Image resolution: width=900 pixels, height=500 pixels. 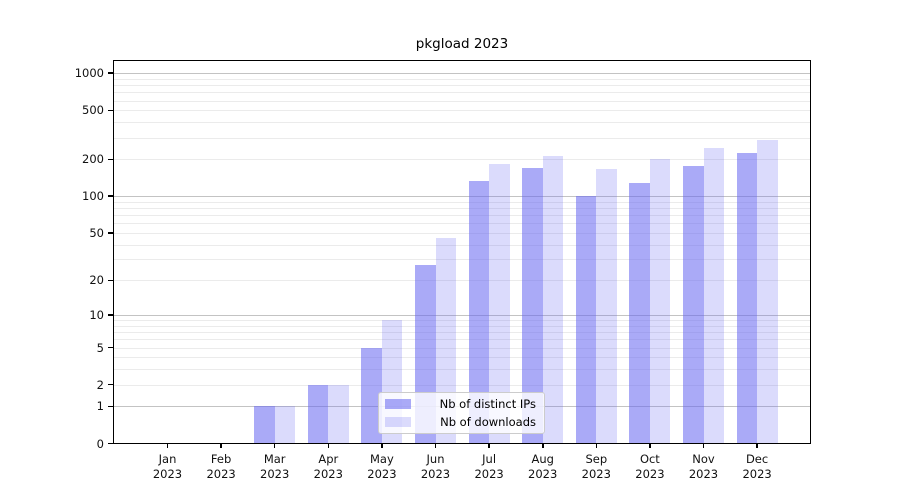 I want to click on y-tick-label-5: 5, so click(x=100, y=347).